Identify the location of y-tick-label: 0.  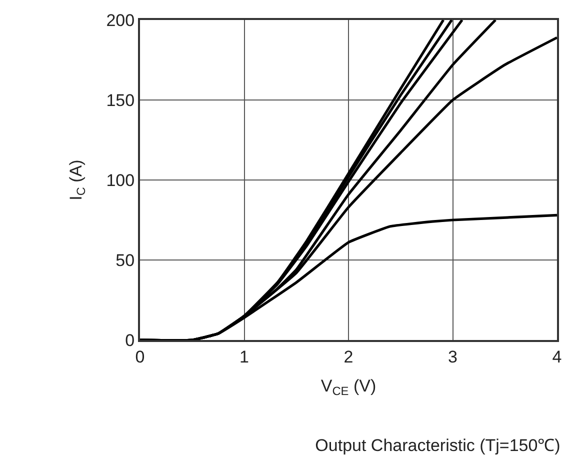
(130, 340).